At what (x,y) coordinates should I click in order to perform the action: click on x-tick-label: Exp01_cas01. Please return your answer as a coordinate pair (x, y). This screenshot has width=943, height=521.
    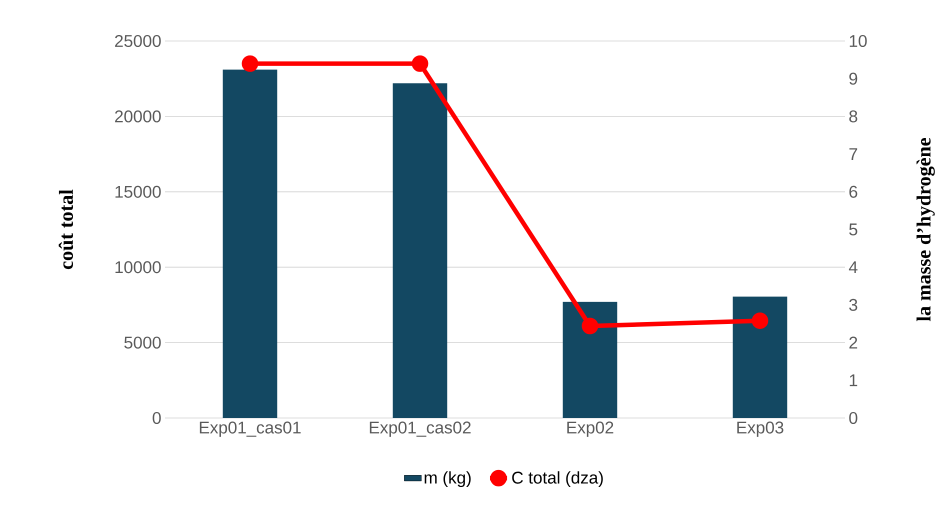
    Looking at the image, I should click on (250, 429).